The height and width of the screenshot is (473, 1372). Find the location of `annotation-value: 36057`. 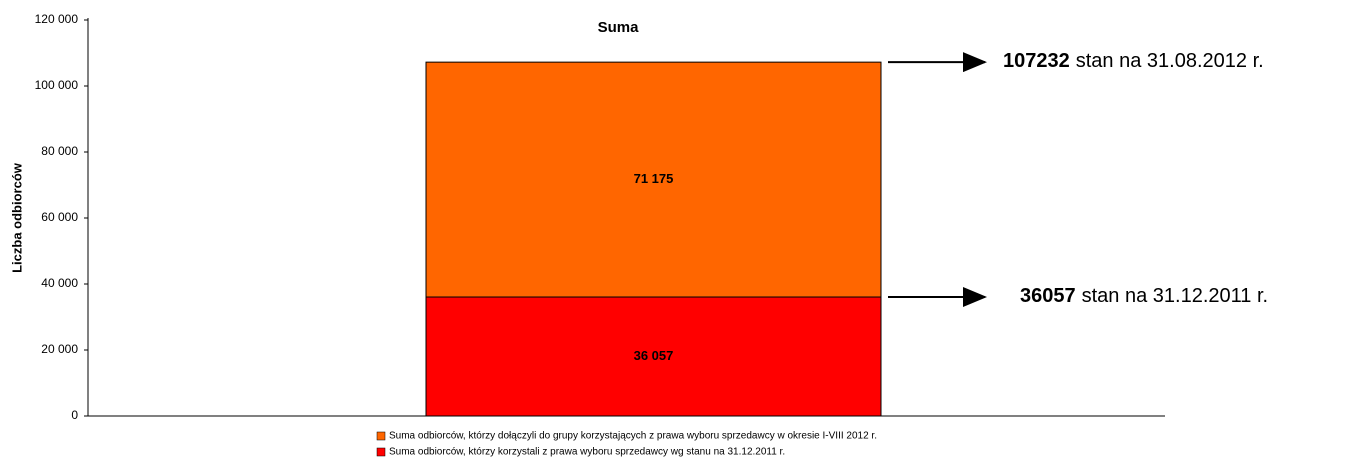

annotation-value: 36057 is located at coordinates (1048, 296).